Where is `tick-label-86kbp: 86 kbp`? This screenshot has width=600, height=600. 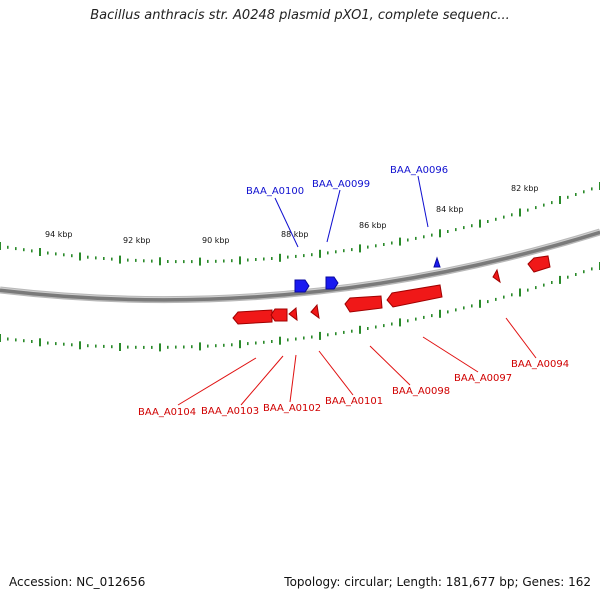 tick-label-86kbp: 86 kbp is located at coordinates (373, 225).